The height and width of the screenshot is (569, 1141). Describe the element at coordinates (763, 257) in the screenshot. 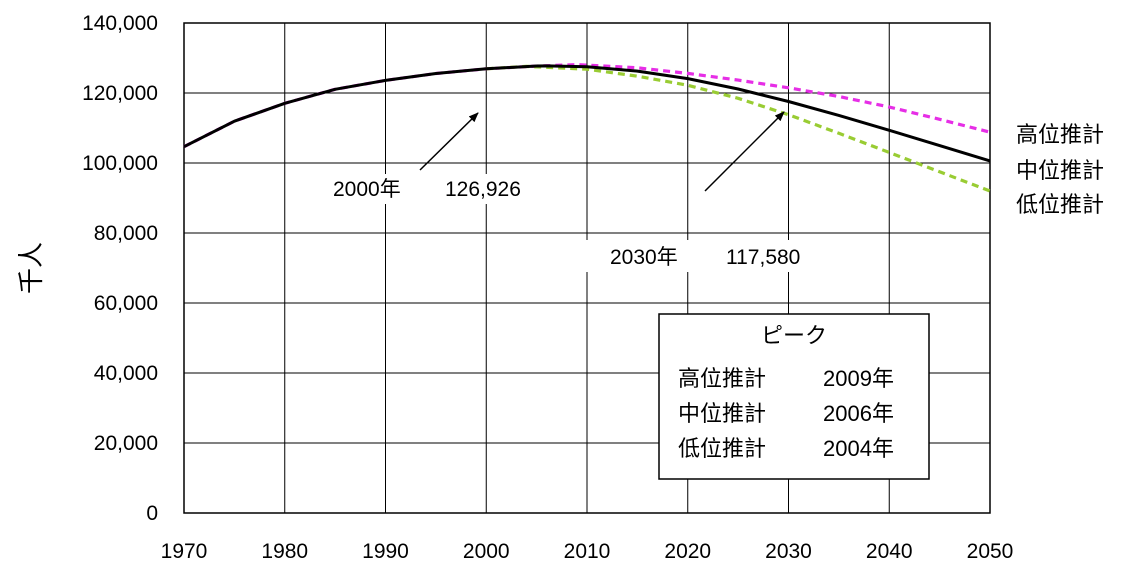

I see `annotation-2030-value: 117,580` at that location.